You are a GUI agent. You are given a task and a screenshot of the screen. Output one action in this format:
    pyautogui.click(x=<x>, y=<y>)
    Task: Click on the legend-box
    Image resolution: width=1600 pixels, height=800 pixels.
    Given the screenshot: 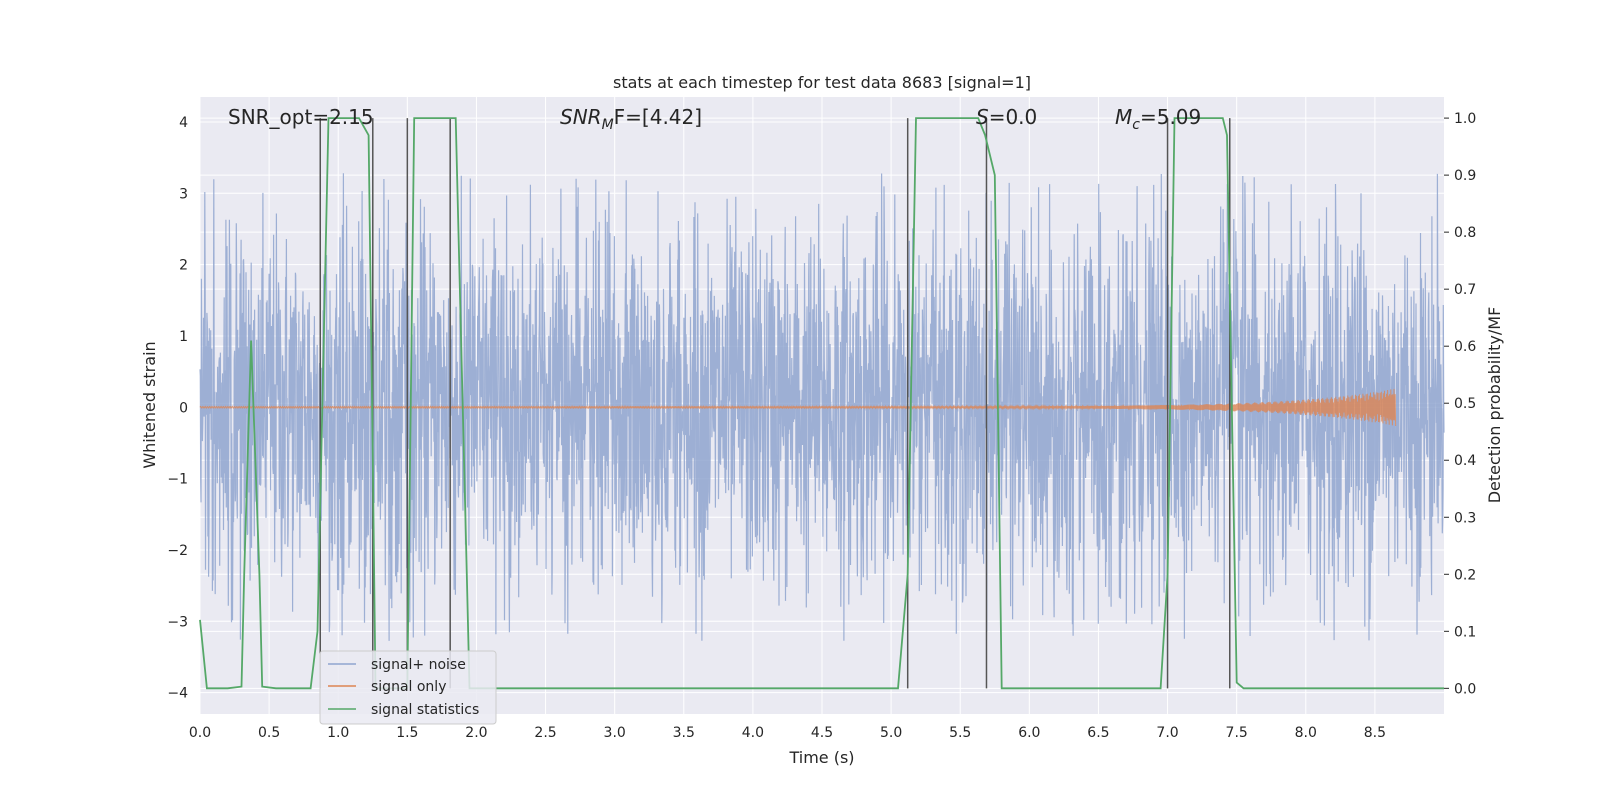 What is the action you would take?
    pyautogui.click(x=408, y=687)
    